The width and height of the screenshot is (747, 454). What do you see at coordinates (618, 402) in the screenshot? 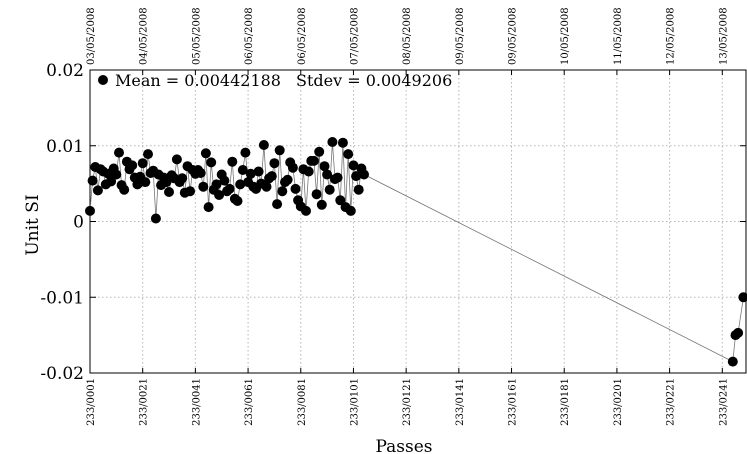
I see `bottom-tick-label: 233/0201` at bounding box center [618, 402].